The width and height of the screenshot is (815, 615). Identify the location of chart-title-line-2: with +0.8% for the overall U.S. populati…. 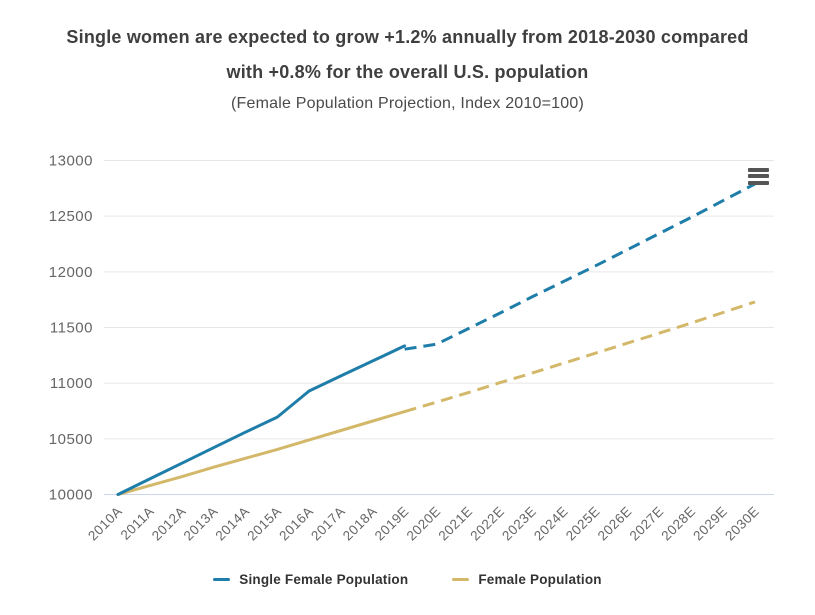
(407, 72).